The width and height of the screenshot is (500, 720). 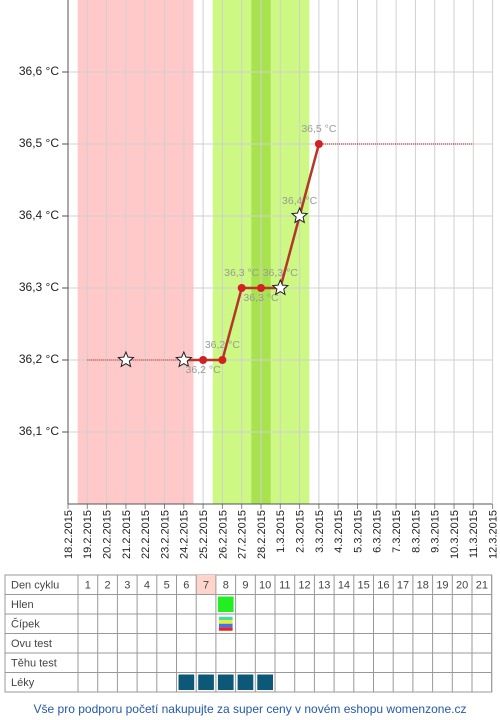 I want to click on y-tick-label: 36,5 °C, so click(x=39, y=143).